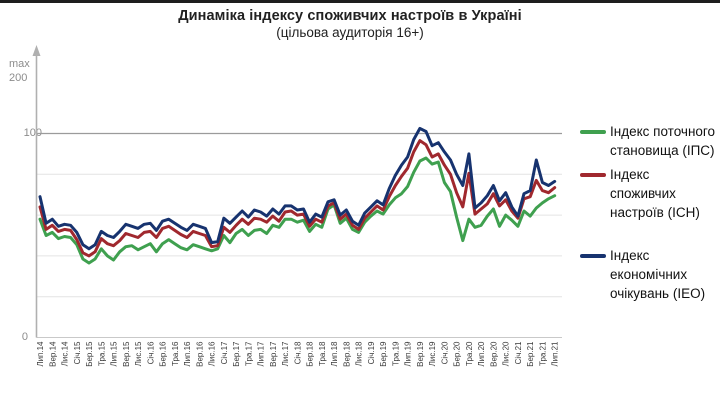 This screenshot has height=409, width=720. I want to click on x-tick-label: Вер.14, so click(52, 354).